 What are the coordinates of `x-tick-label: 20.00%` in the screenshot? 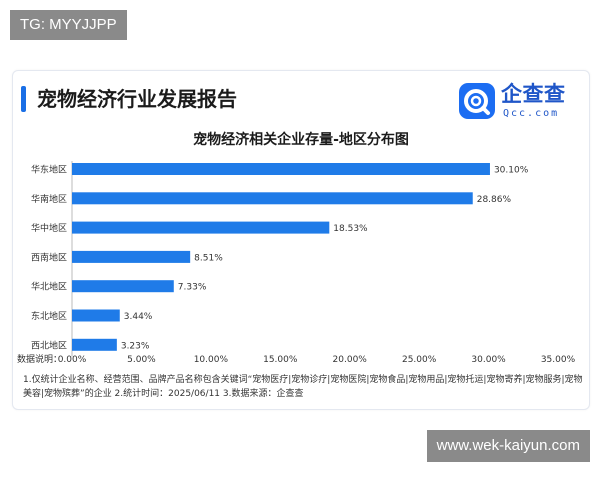 It's located at (350, 360).